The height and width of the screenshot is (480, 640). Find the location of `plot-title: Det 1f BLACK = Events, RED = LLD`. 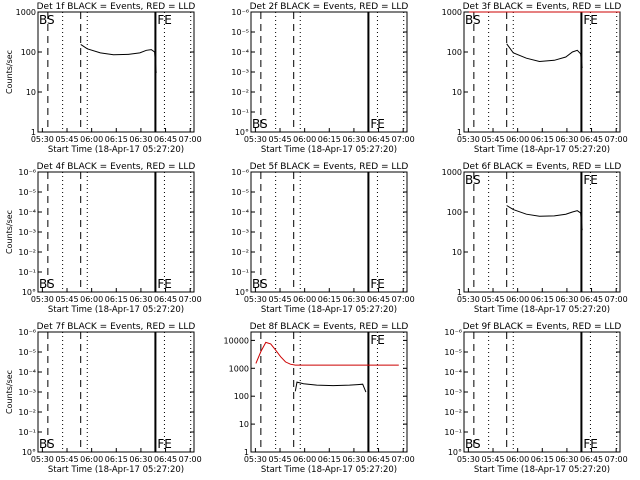

plot-title: Det 1f BLACK = Events, RED = LLD is located at coordinates (116, 7).